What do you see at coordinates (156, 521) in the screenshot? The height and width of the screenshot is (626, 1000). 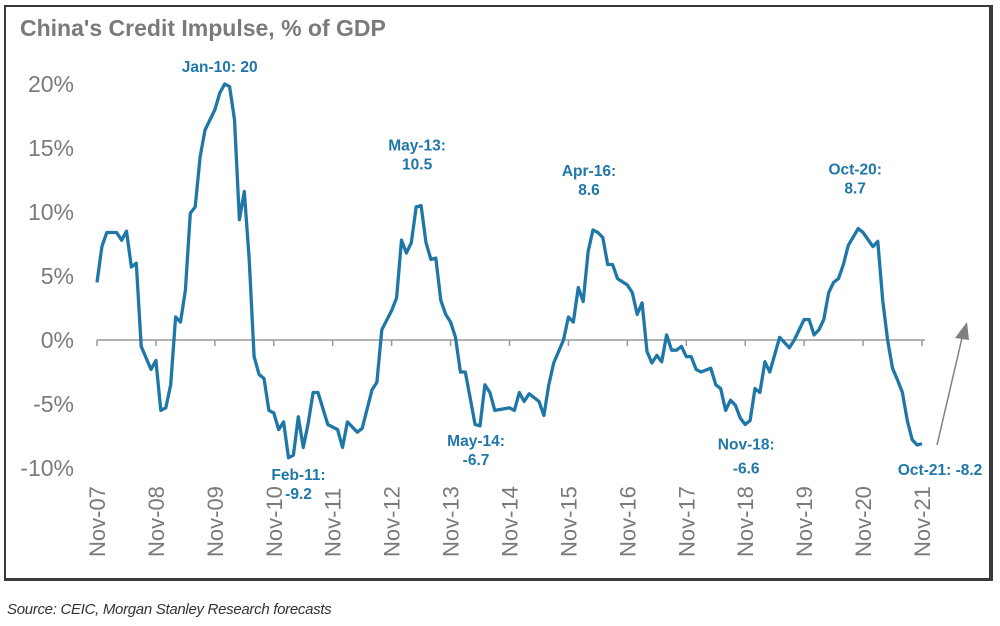 I see `x-tick-label: Nov-08` at bounding box center [156, 521].